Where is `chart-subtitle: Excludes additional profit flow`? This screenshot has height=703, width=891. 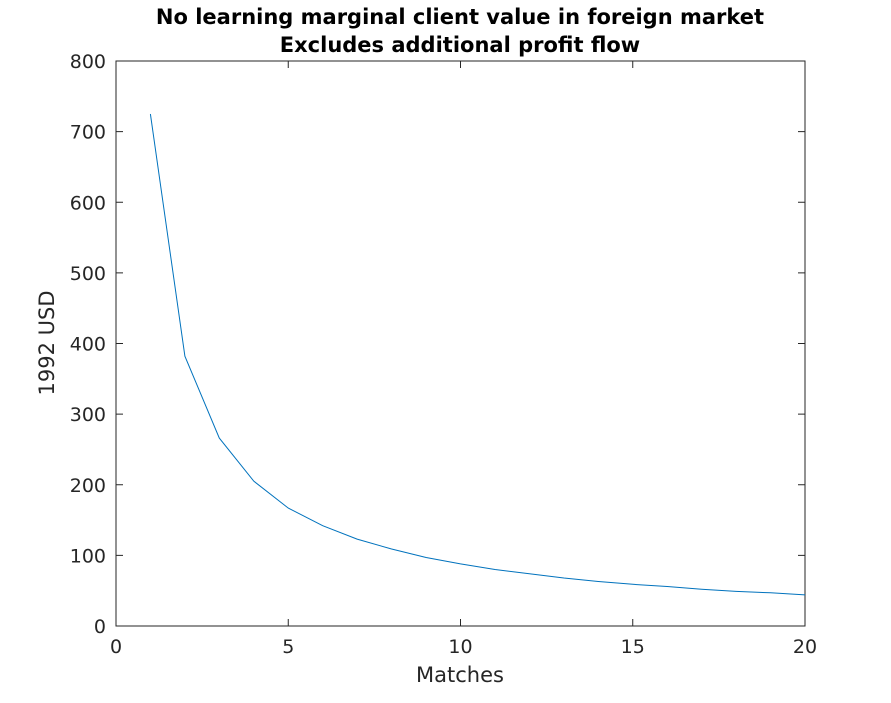 chart-subtitle: Excludes additional profit flow is located at coordinates (460, 45).